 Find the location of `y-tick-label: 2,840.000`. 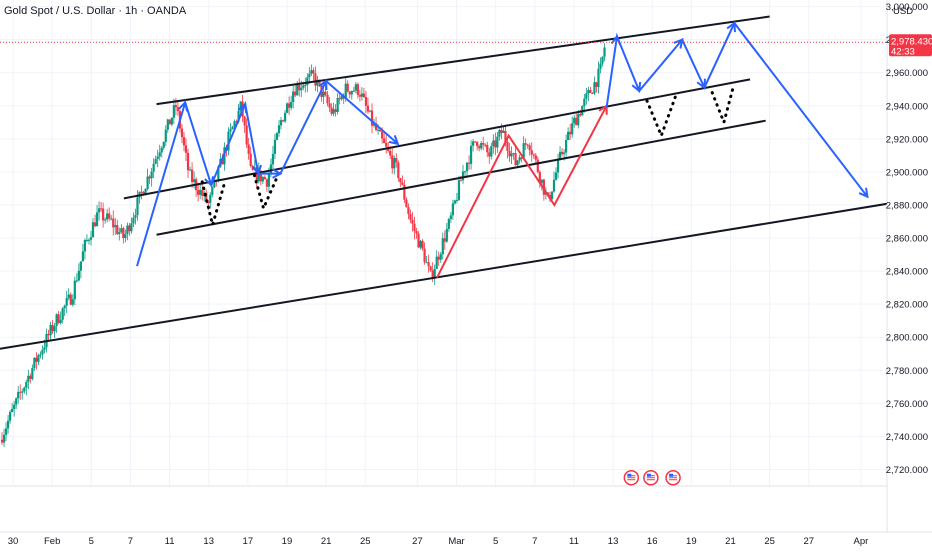

y-tick-label: 2,840.000 is located at coordinates (907, 272).